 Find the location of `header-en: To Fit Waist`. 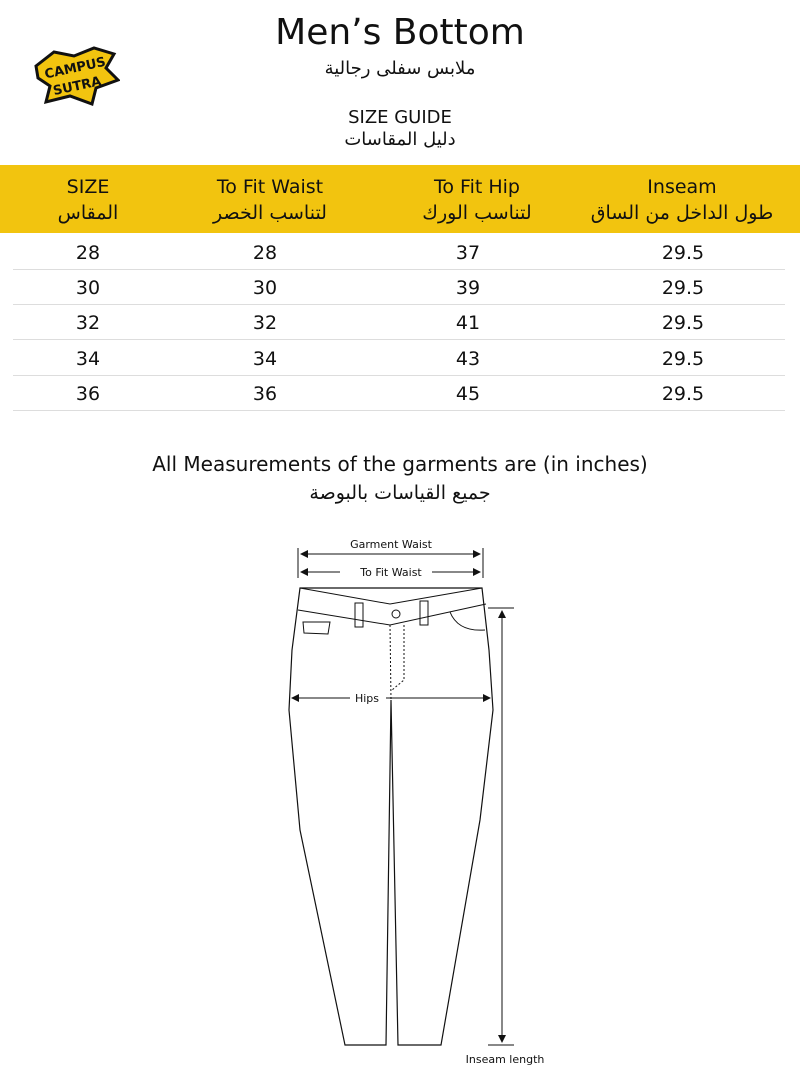

header-en: To Fit Waist is located at coordinates (270, 187).